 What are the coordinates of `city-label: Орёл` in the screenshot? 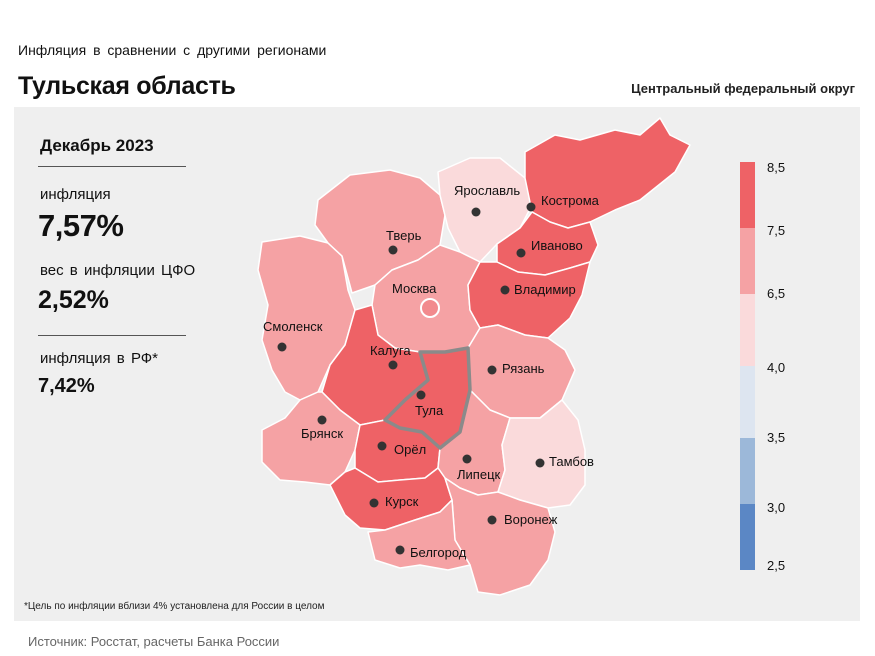 It's located at (410, 449).